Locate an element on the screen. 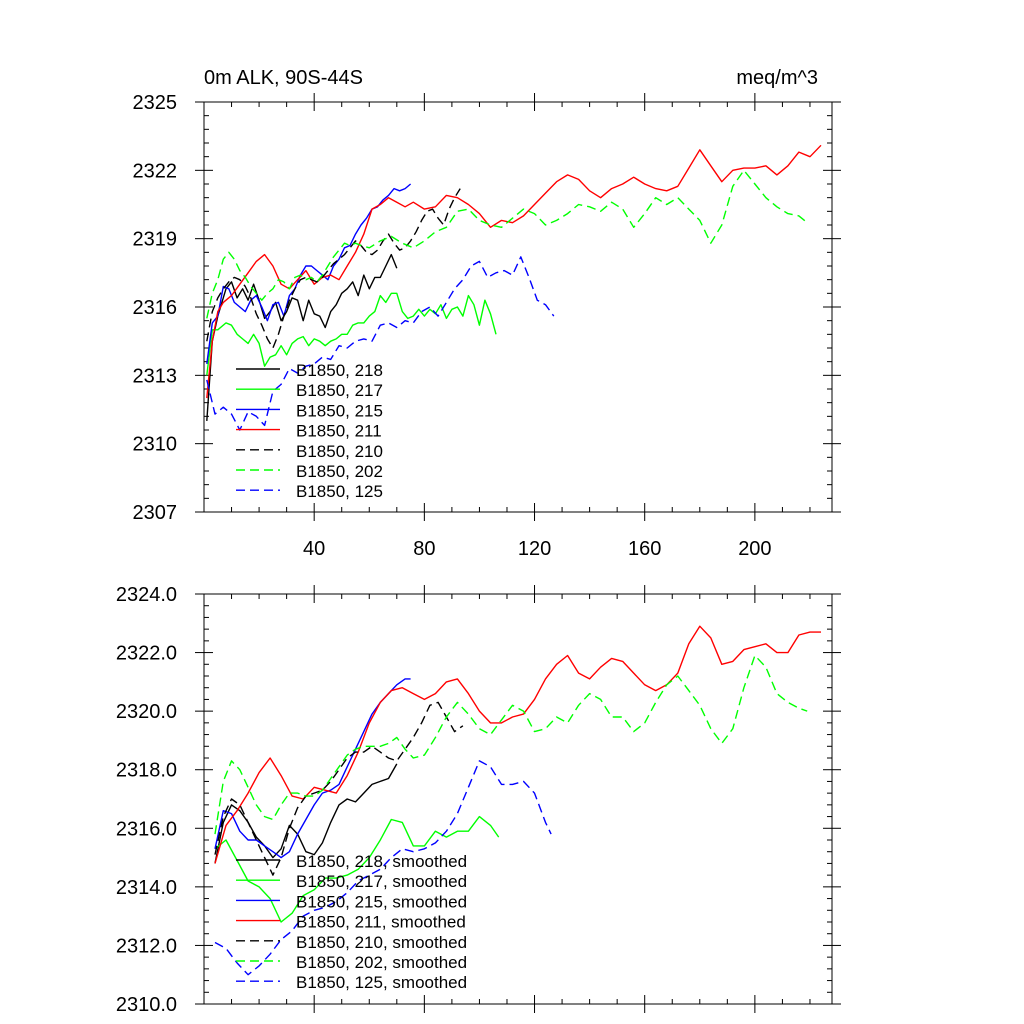  y-tick-label: 2318.0 is located at coordinates (146, 771).